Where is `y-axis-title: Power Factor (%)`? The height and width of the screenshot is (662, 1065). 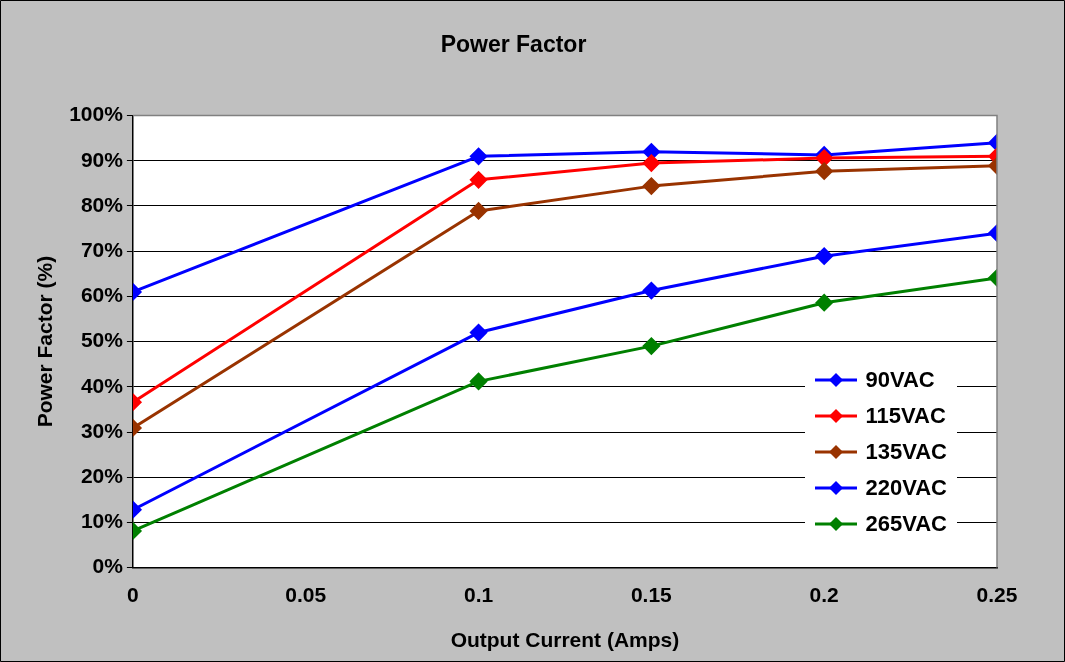 y-axis-title: Power Factor (%) is located at coordinates (45, 341).